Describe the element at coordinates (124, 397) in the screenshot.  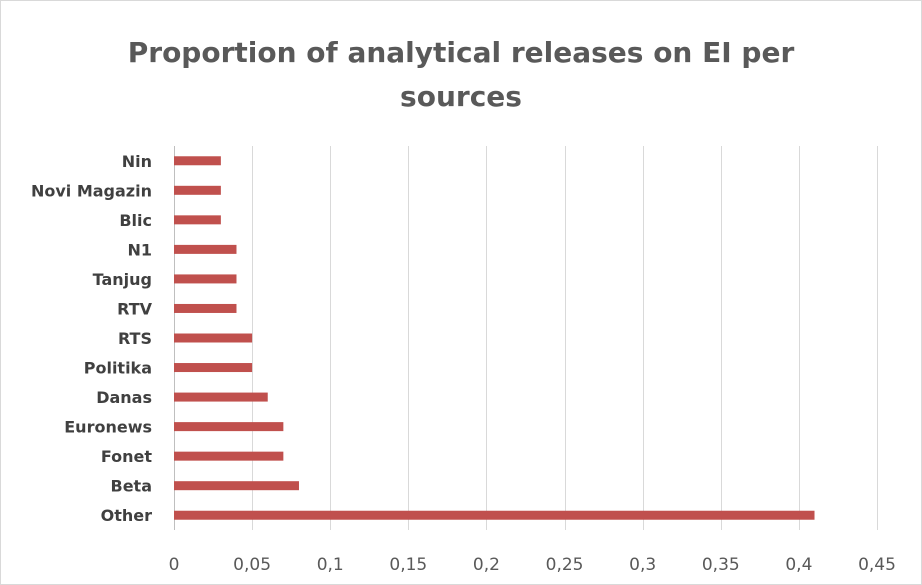
I see `category-label: Danas` at that location.